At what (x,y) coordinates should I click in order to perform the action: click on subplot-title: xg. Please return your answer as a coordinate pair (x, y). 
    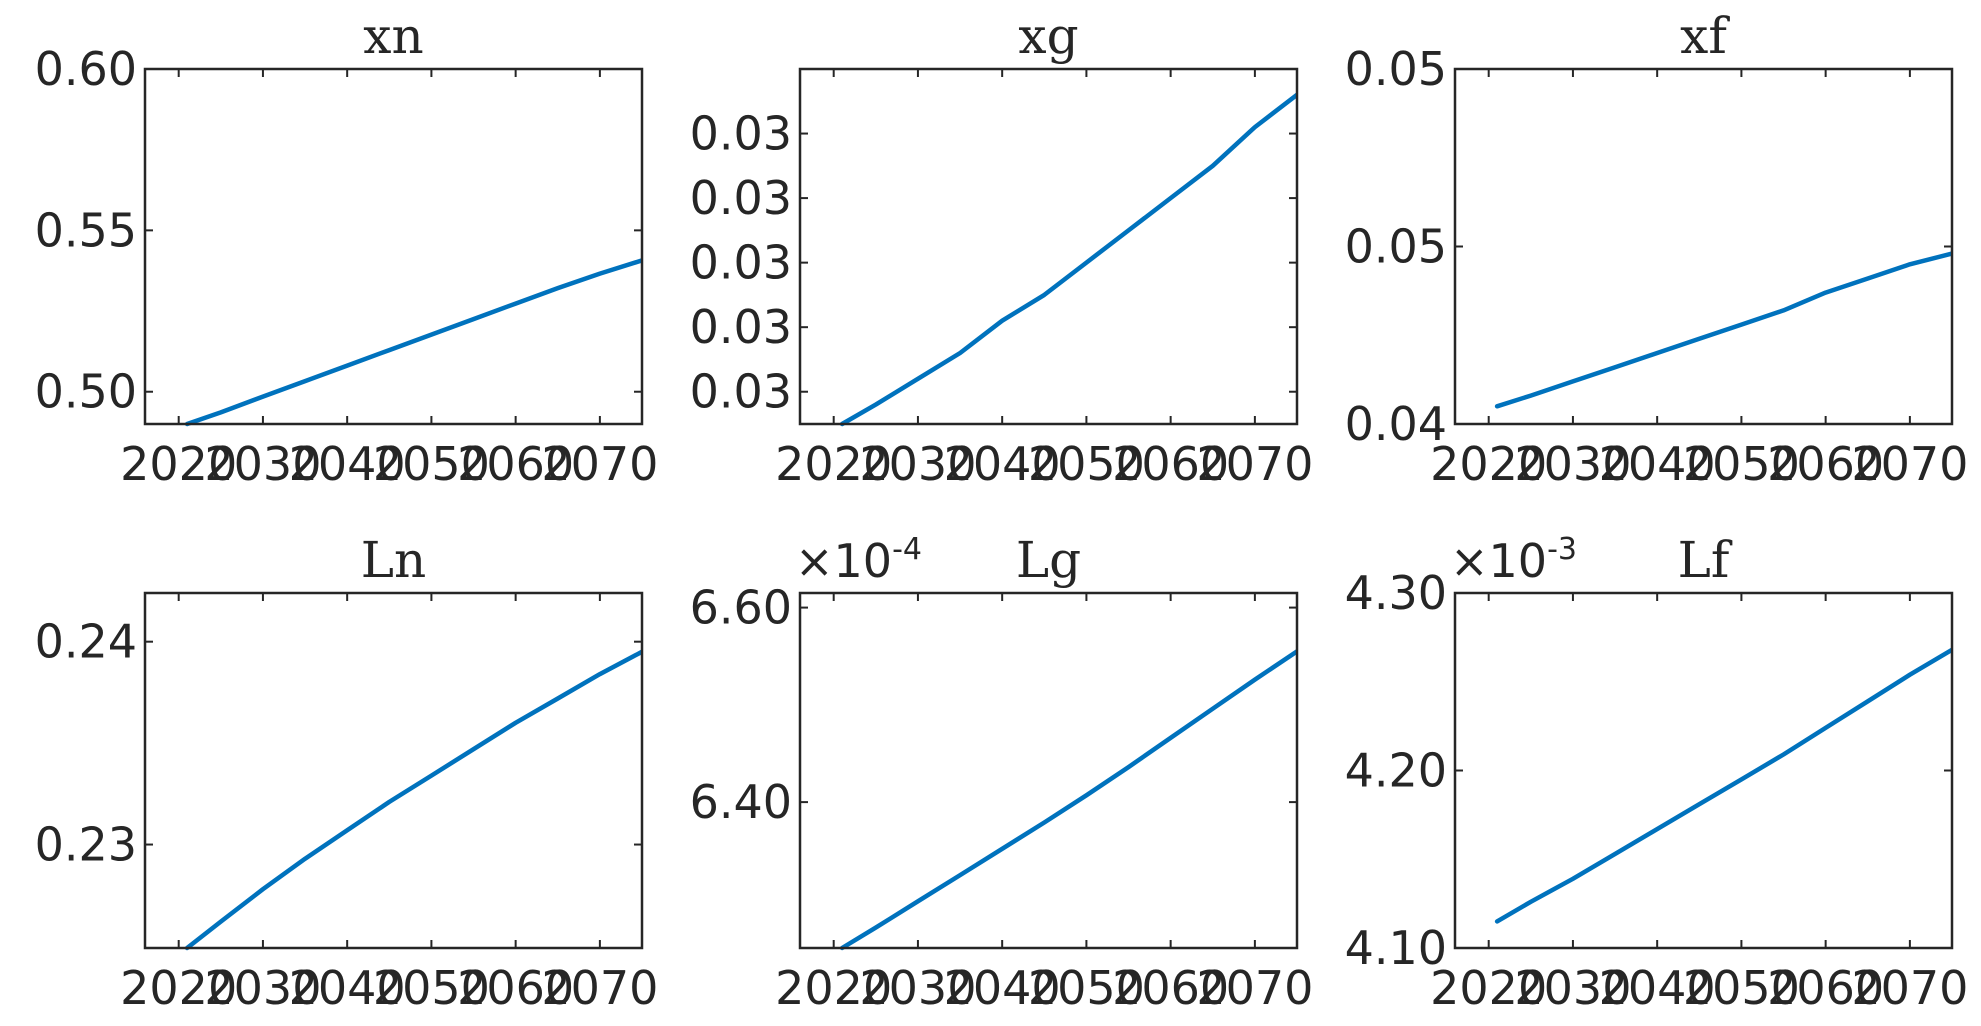
    Looking at the image, I should click on (1048, 36).